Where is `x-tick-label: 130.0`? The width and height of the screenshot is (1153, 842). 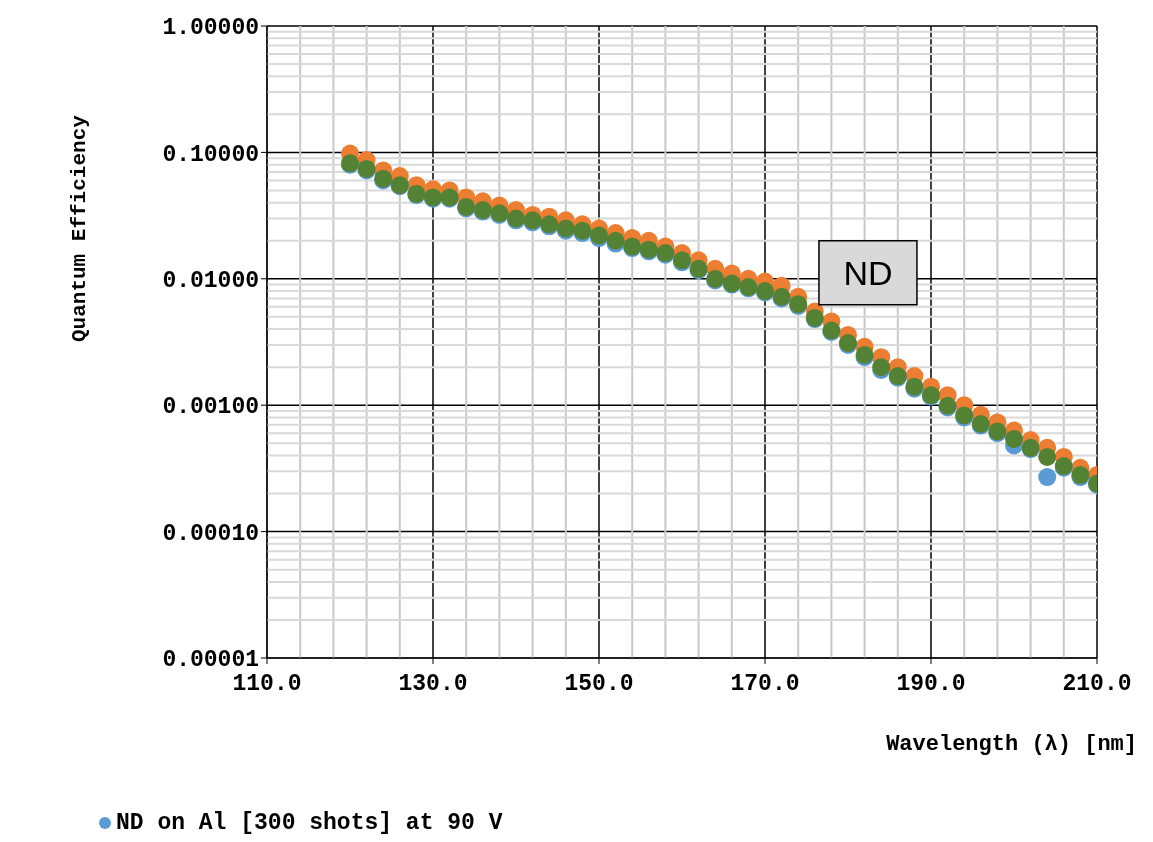
x-tick-label: 130.0 is located at coordinates (433, 684).